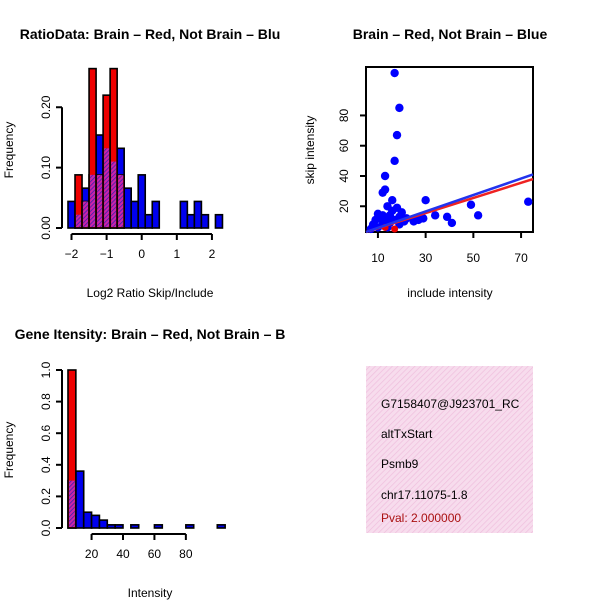 The image size is (600, 600). I want to click on gene-intensity-x-tick-label-1: 40, so click(123, 554).